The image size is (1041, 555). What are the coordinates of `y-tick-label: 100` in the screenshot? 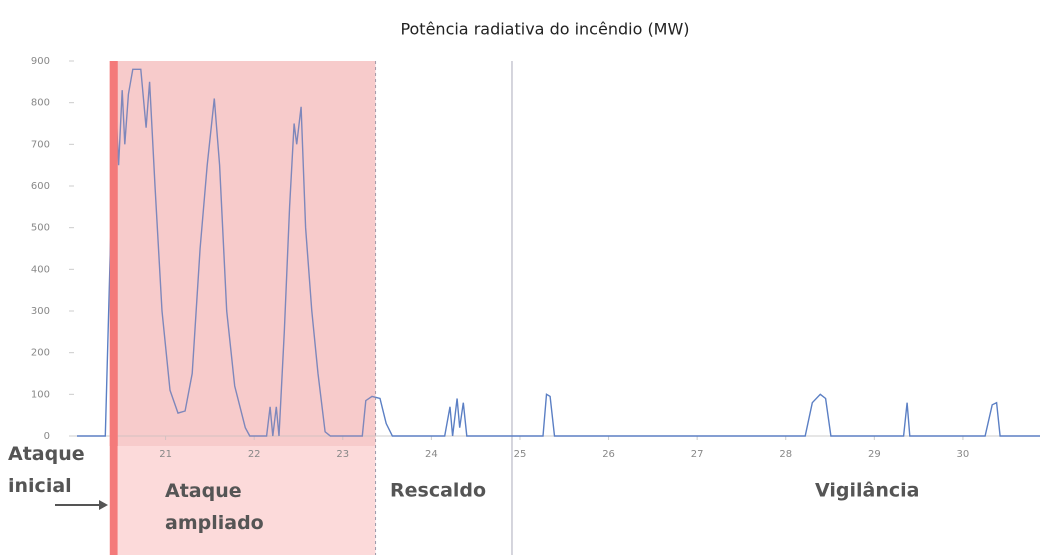 It's located at (40, 394).